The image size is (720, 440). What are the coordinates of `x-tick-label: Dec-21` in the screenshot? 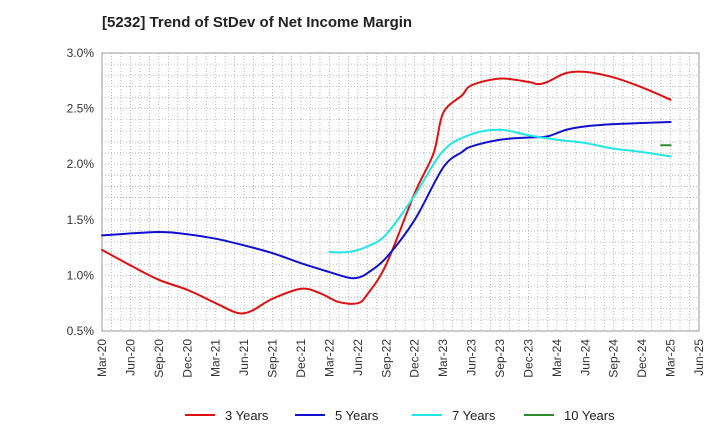 It's located at (301, 358).